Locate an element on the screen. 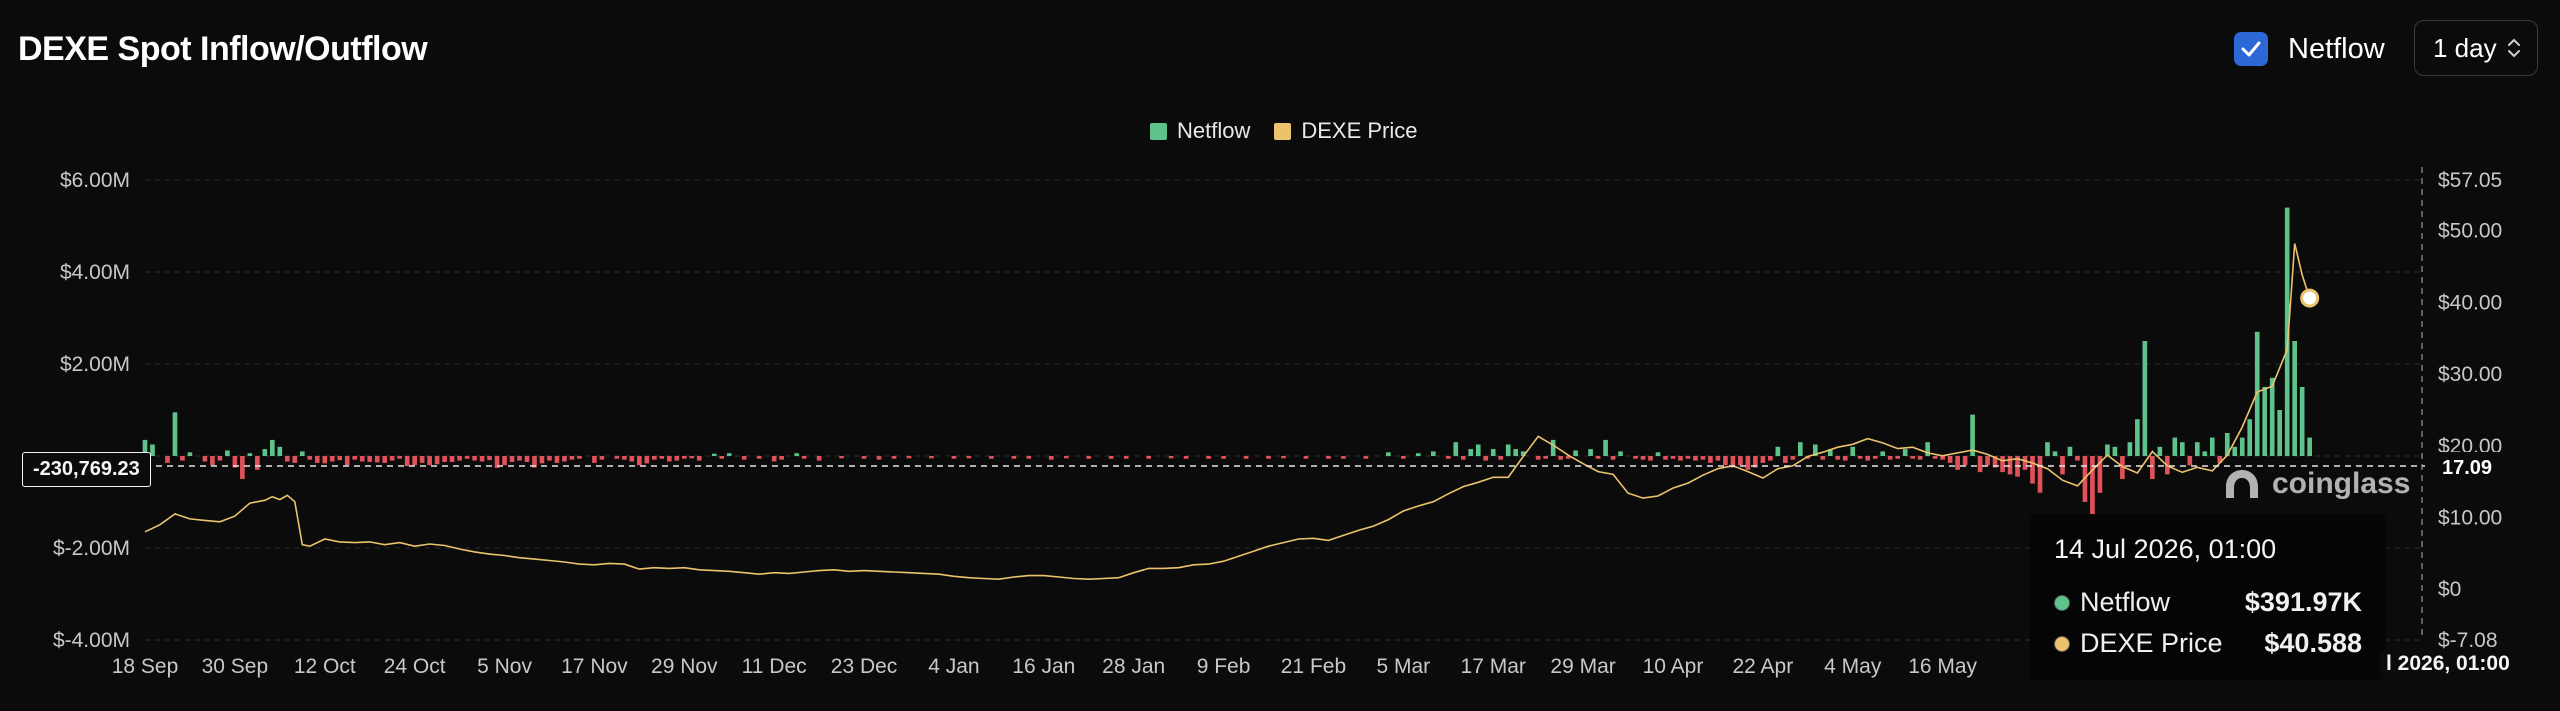 The image size is (2560, 711). legend-item-netflow: Netflow is located at coordinates (1200, 131).